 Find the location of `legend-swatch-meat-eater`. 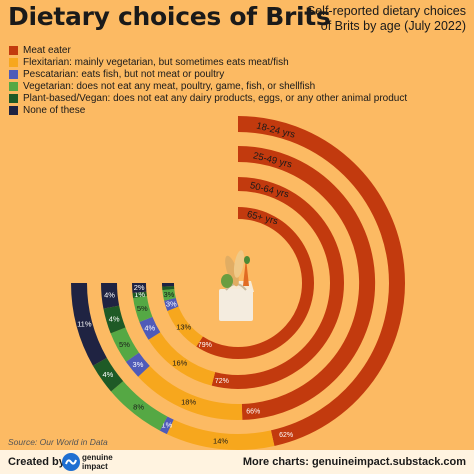

legend-swatch-meat-eater is located at coordinates (13, 50).